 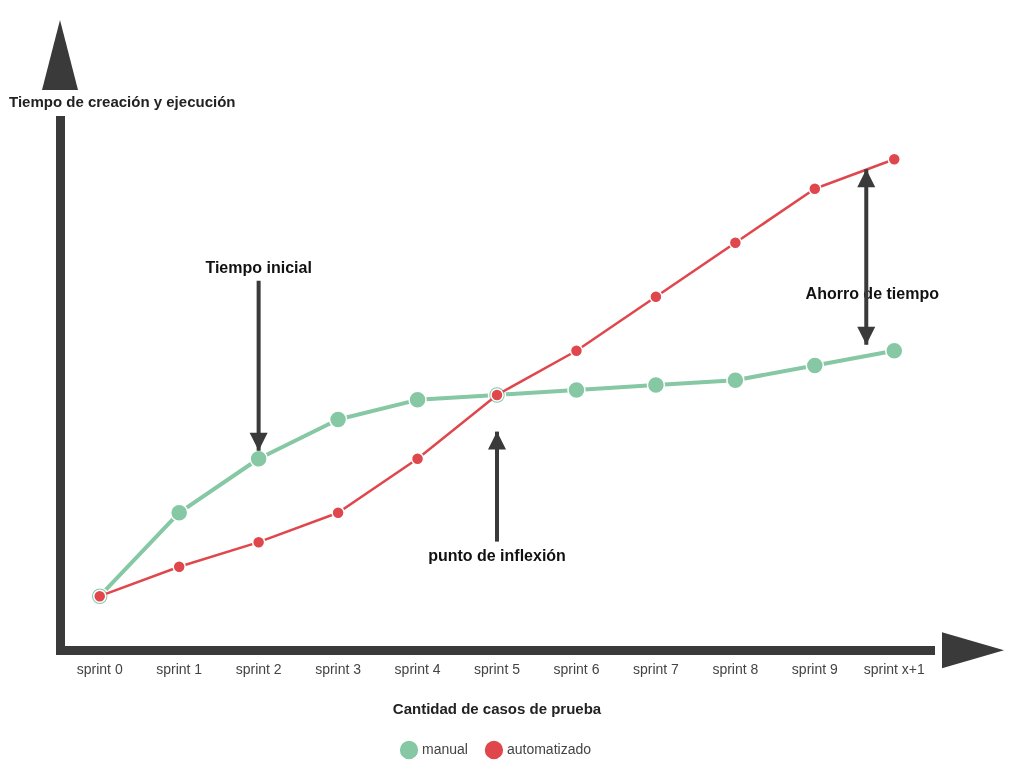 What do you see at coordinates (814, 669) in the screenshot?
I see `x-tick-label: sprint 9` at bounding box center [814, 669].